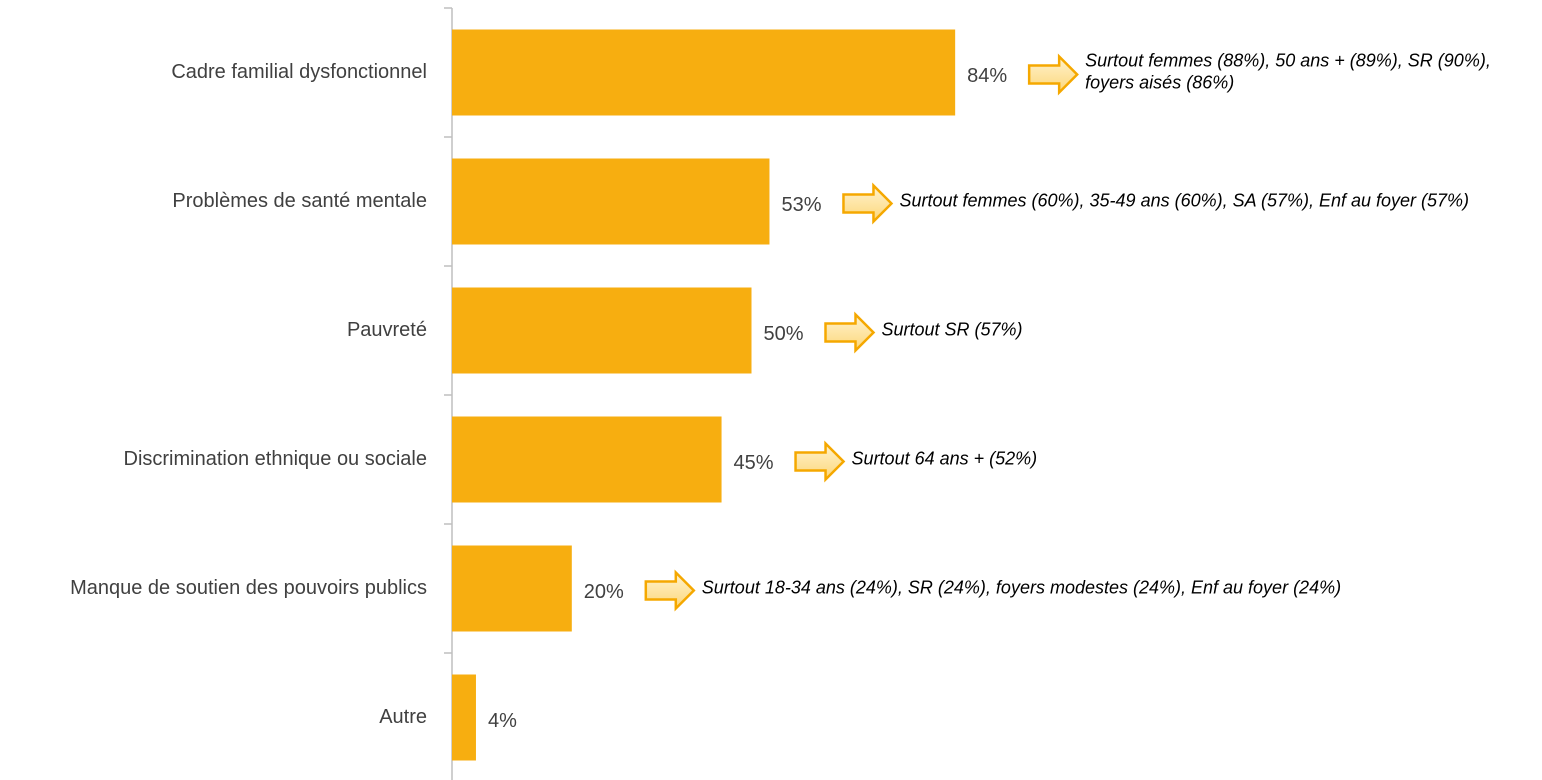 Image resolution: width=1542 pixels, height=780 pixels. Describe the element at coordinates (403, 717) in the screenshot. I see `category-label: Autre` at that location.